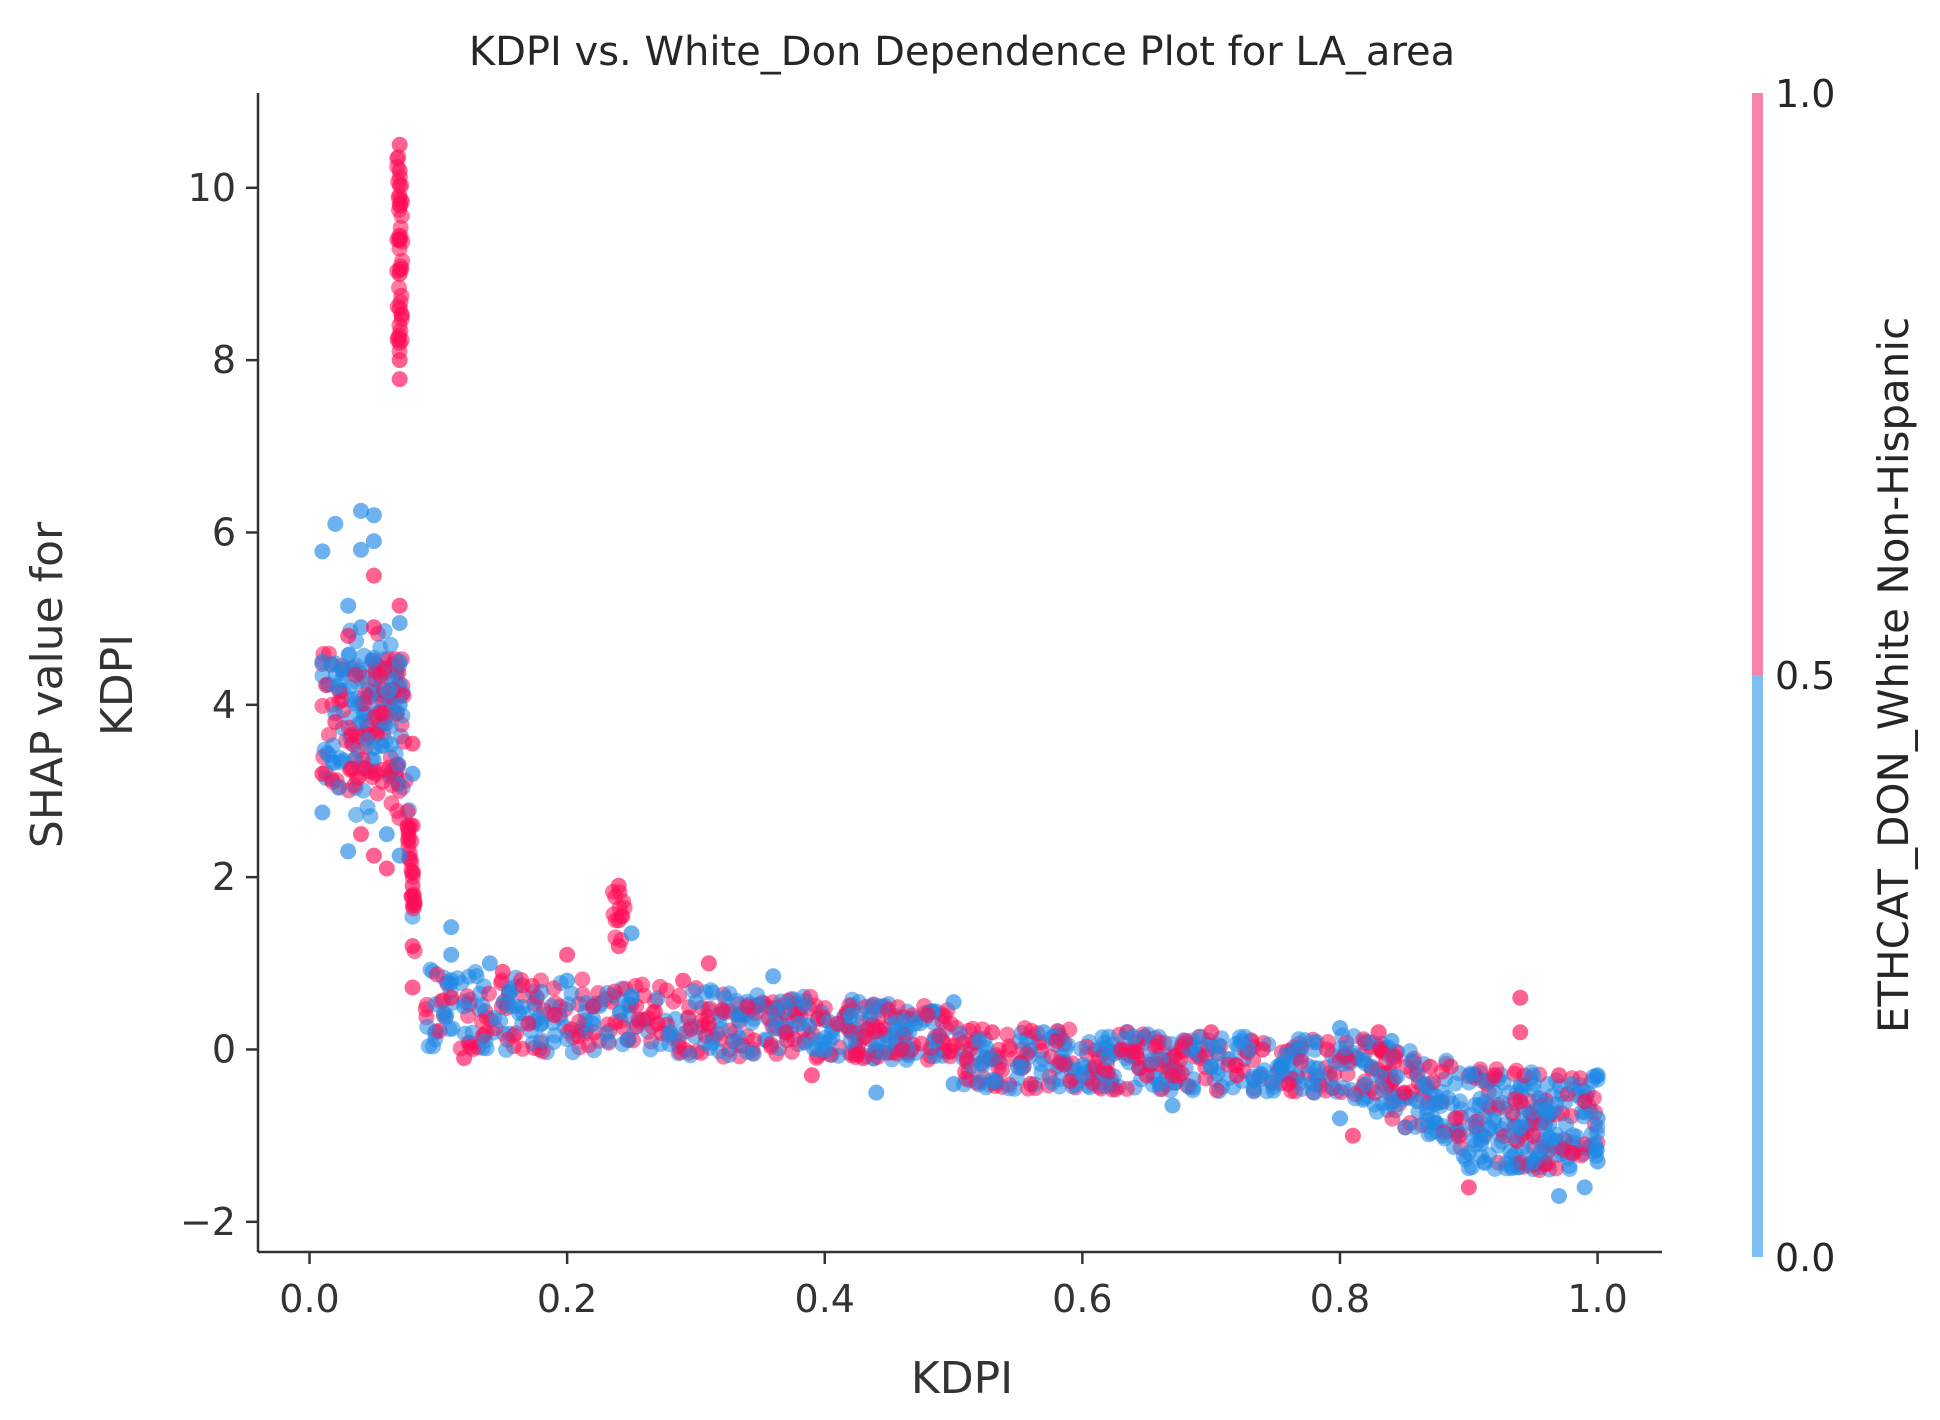 The height and width of the screenshot is (1420, 1940). I want to click on colorbar-low-segment, so click(1757, 966).